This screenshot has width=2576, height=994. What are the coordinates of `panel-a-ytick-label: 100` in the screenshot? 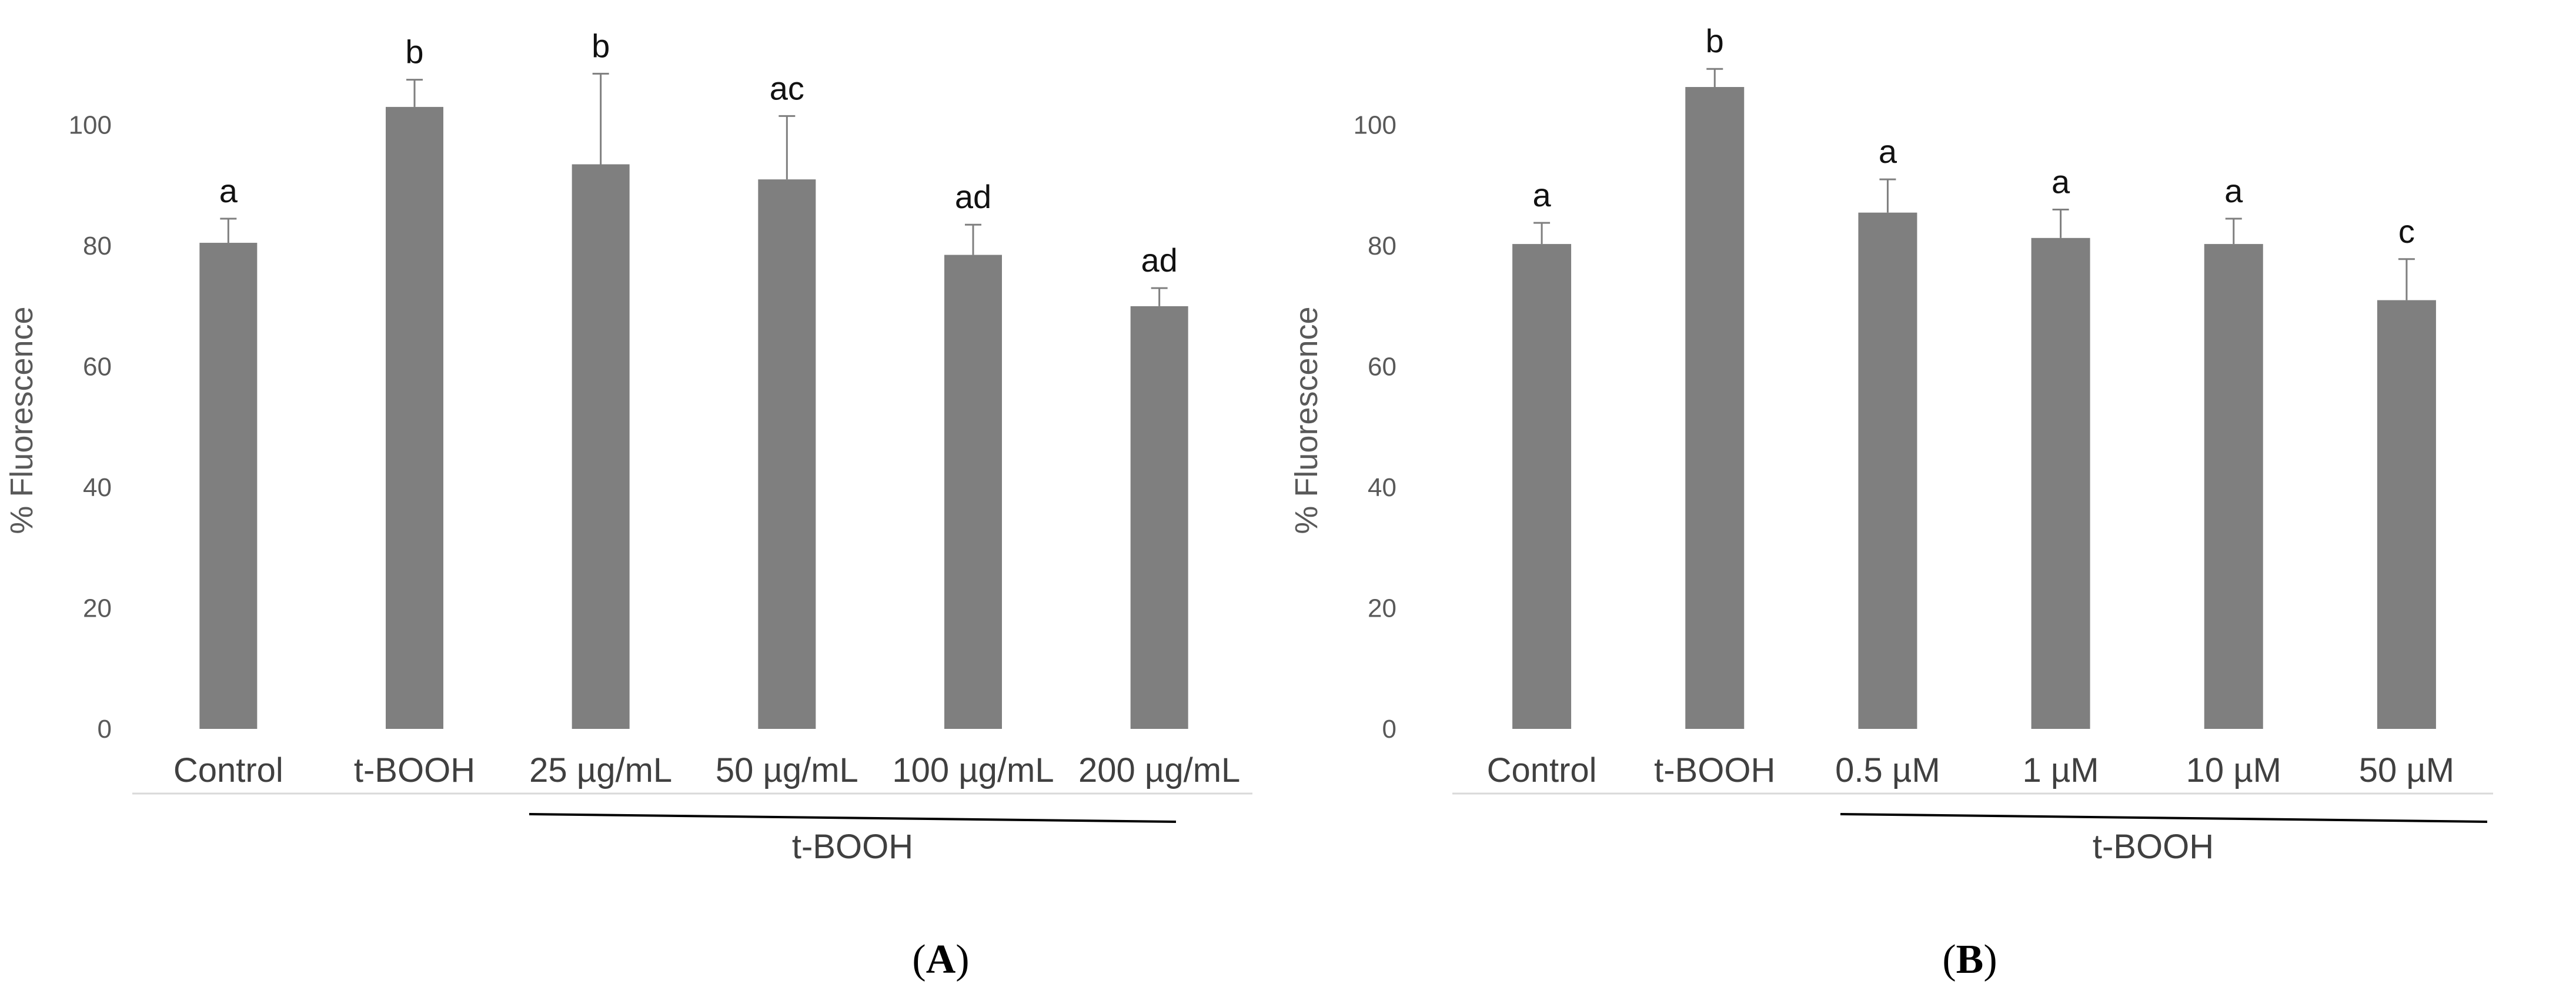 It's located at (90, 125).